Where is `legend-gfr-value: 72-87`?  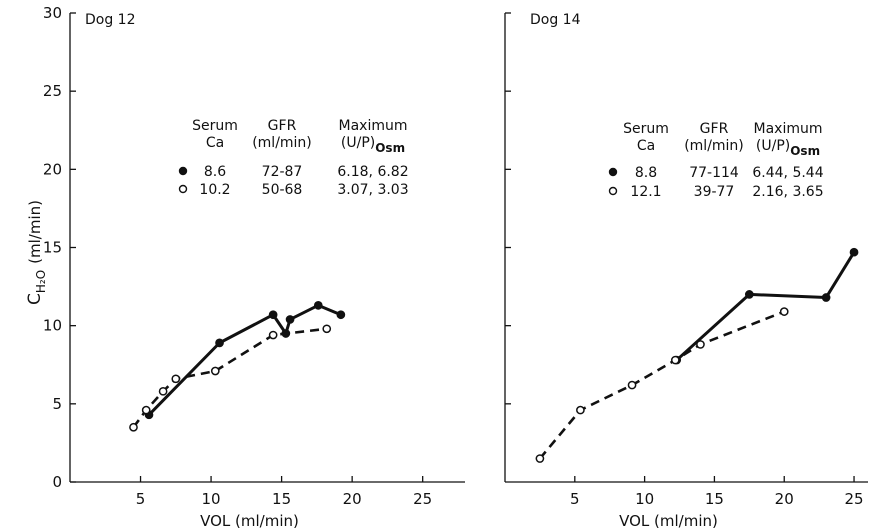
legend-gfr-value: 72-87 is located at coordinates (282, 172).